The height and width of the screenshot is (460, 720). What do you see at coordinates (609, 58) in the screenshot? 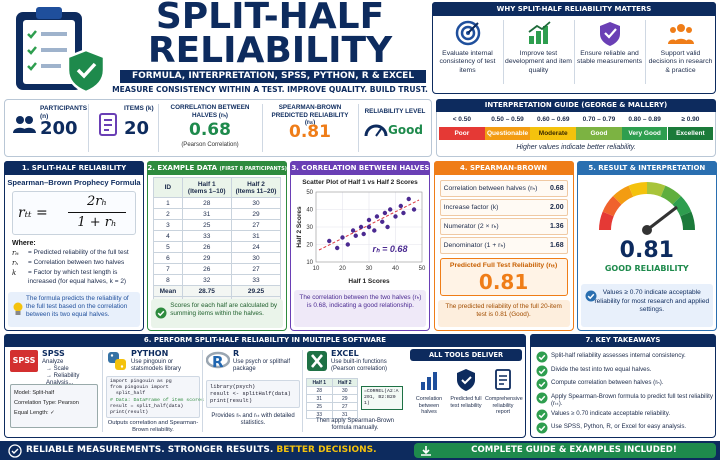
I see `why-item: Ensure reliable and stable measurements` at bounding box center [609, 58].